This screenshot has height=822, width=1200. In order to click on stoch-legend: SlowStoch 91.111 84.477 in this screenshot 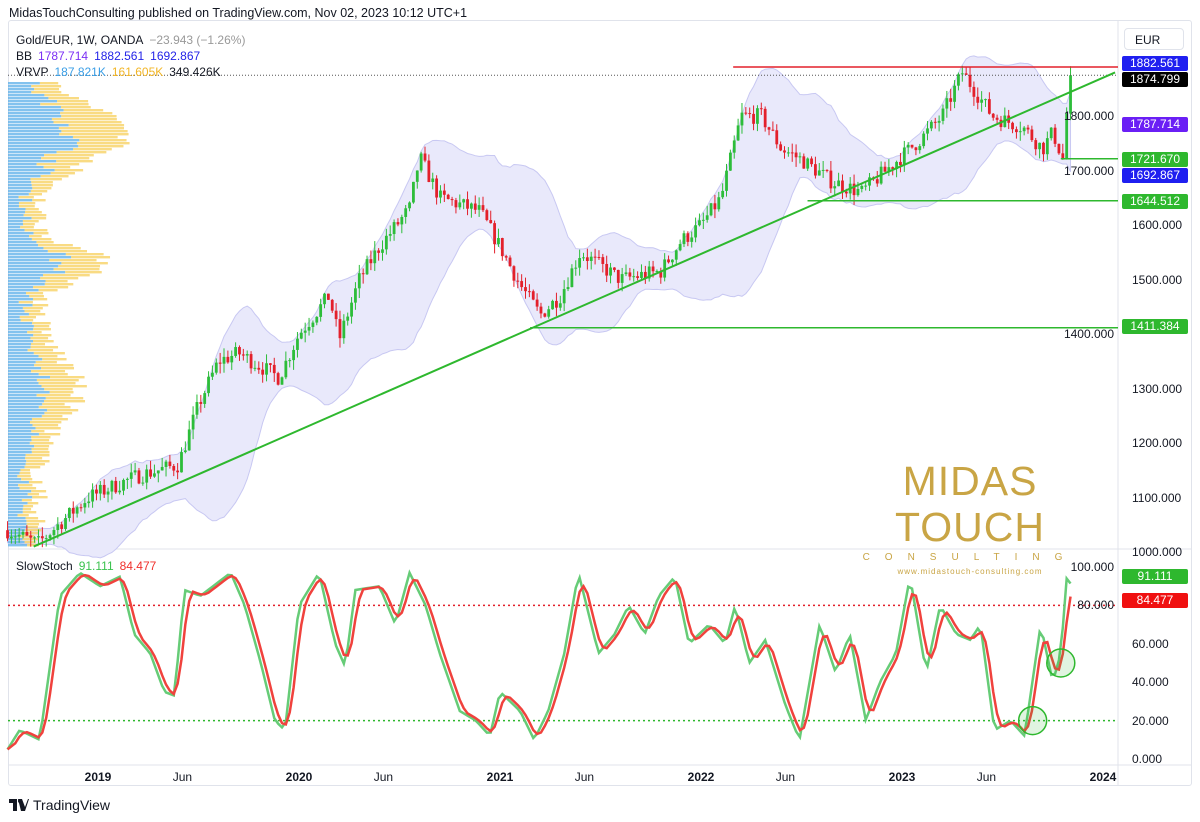, I will do `click(89, 566)`.